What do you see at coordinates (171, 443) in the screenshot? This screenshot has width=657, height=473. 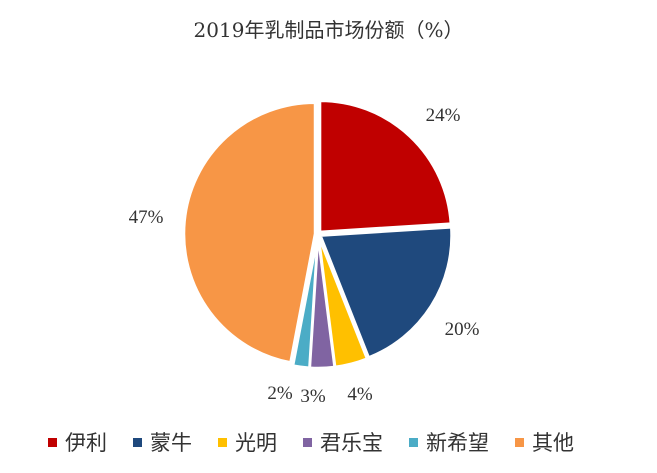 I see `legend-label: 蒙牛` at bounding box center [171, 443].